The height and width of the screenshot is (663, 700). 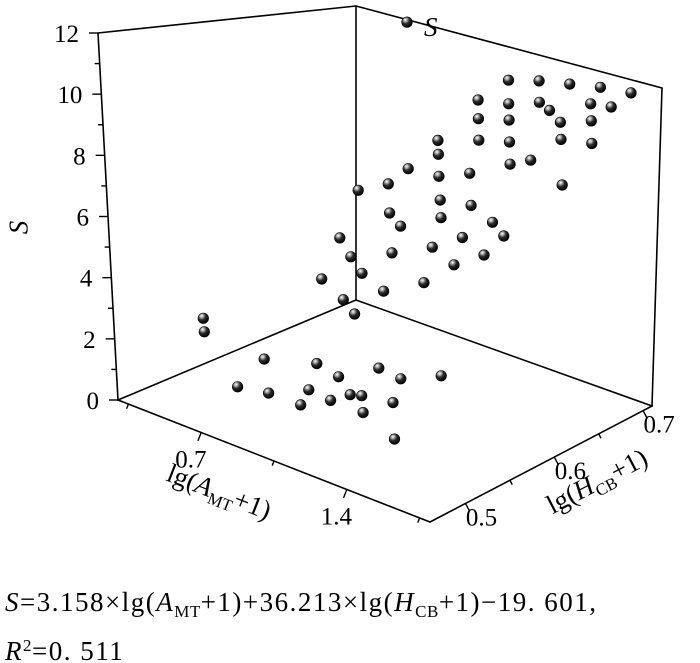 What do you see at coordinates (83, 218) in the screenshot?
I see `tick-label: 6` at bounding box center [83, 218].